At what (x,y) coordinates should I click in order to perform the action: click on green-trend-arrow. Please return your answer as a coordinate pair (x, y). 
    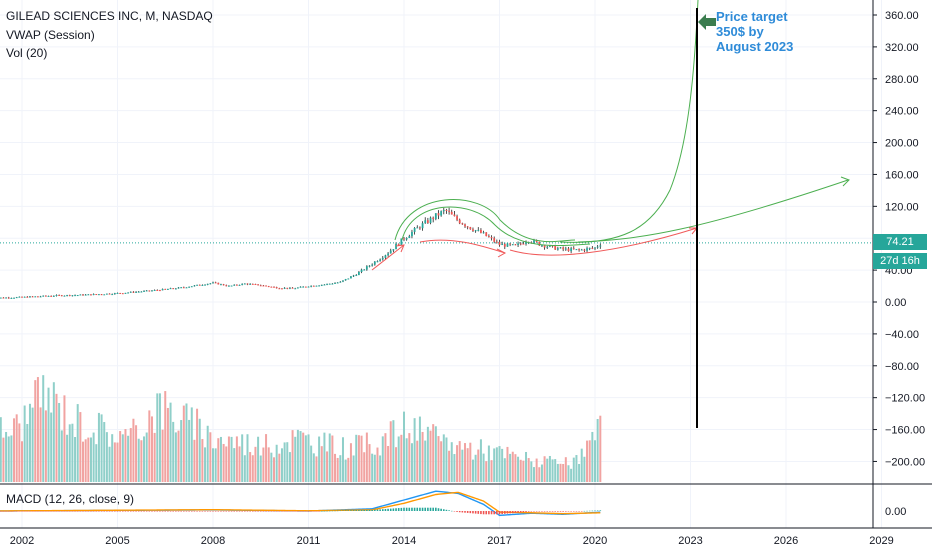
    Looking at the image, I should click on (713, 211).